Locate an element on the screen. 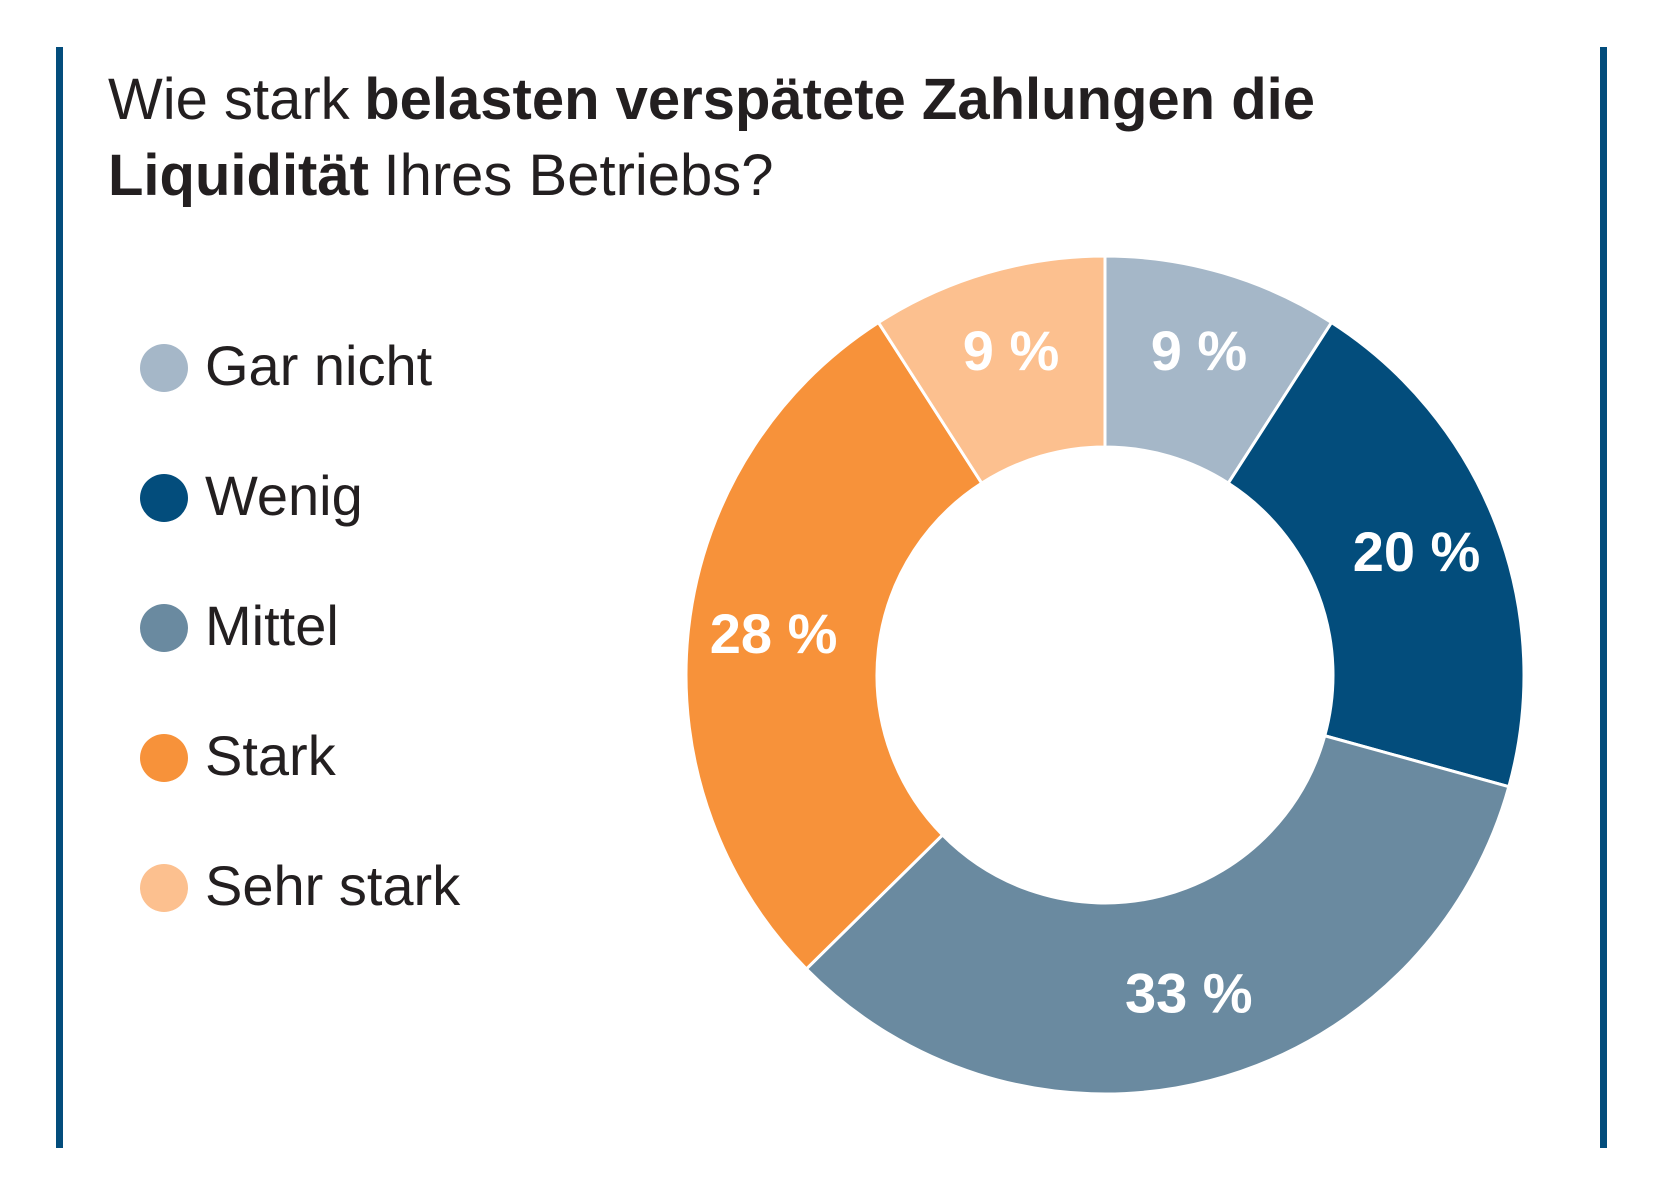  title-segment: Ihres Betriebs? is located at coordinates (578, 175).